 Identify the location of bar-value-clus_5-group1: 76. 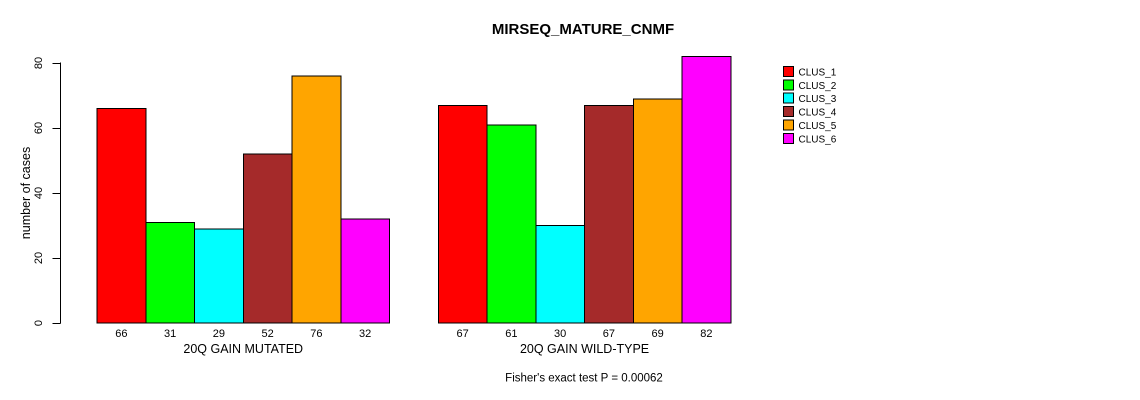
(316, 334).